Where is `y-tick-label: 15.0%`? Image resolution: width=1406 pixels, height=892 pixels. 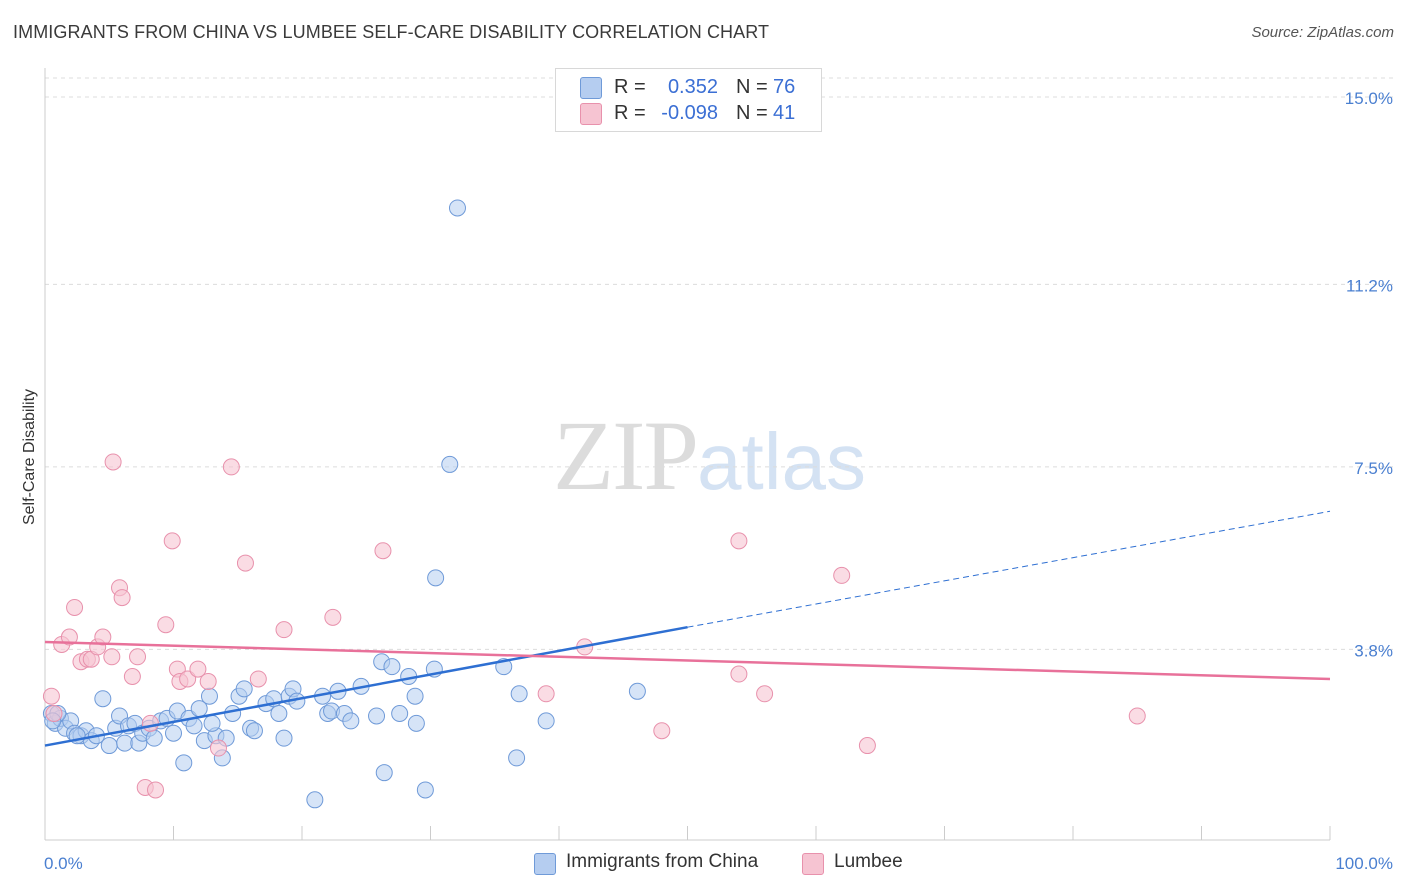
y-tick-label: 15.0% is located at coordinates (1369, 98).